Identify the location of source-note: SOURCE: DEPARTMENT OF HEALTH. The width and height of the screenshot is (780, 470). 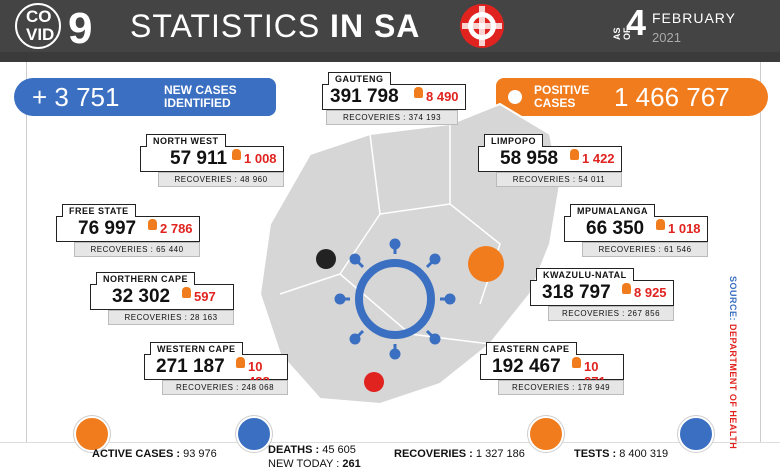
(731, 362).